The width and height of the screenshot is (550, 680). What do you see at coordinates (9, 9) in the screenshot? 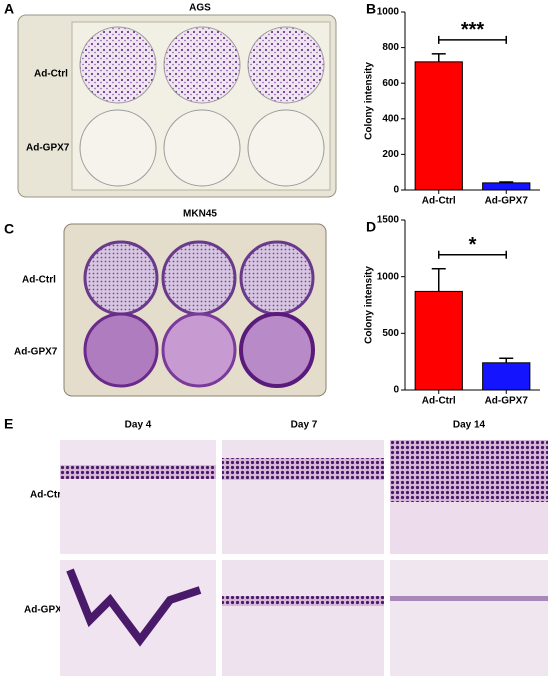
I see `panel-letter: A` at bounding box center [9, 9].